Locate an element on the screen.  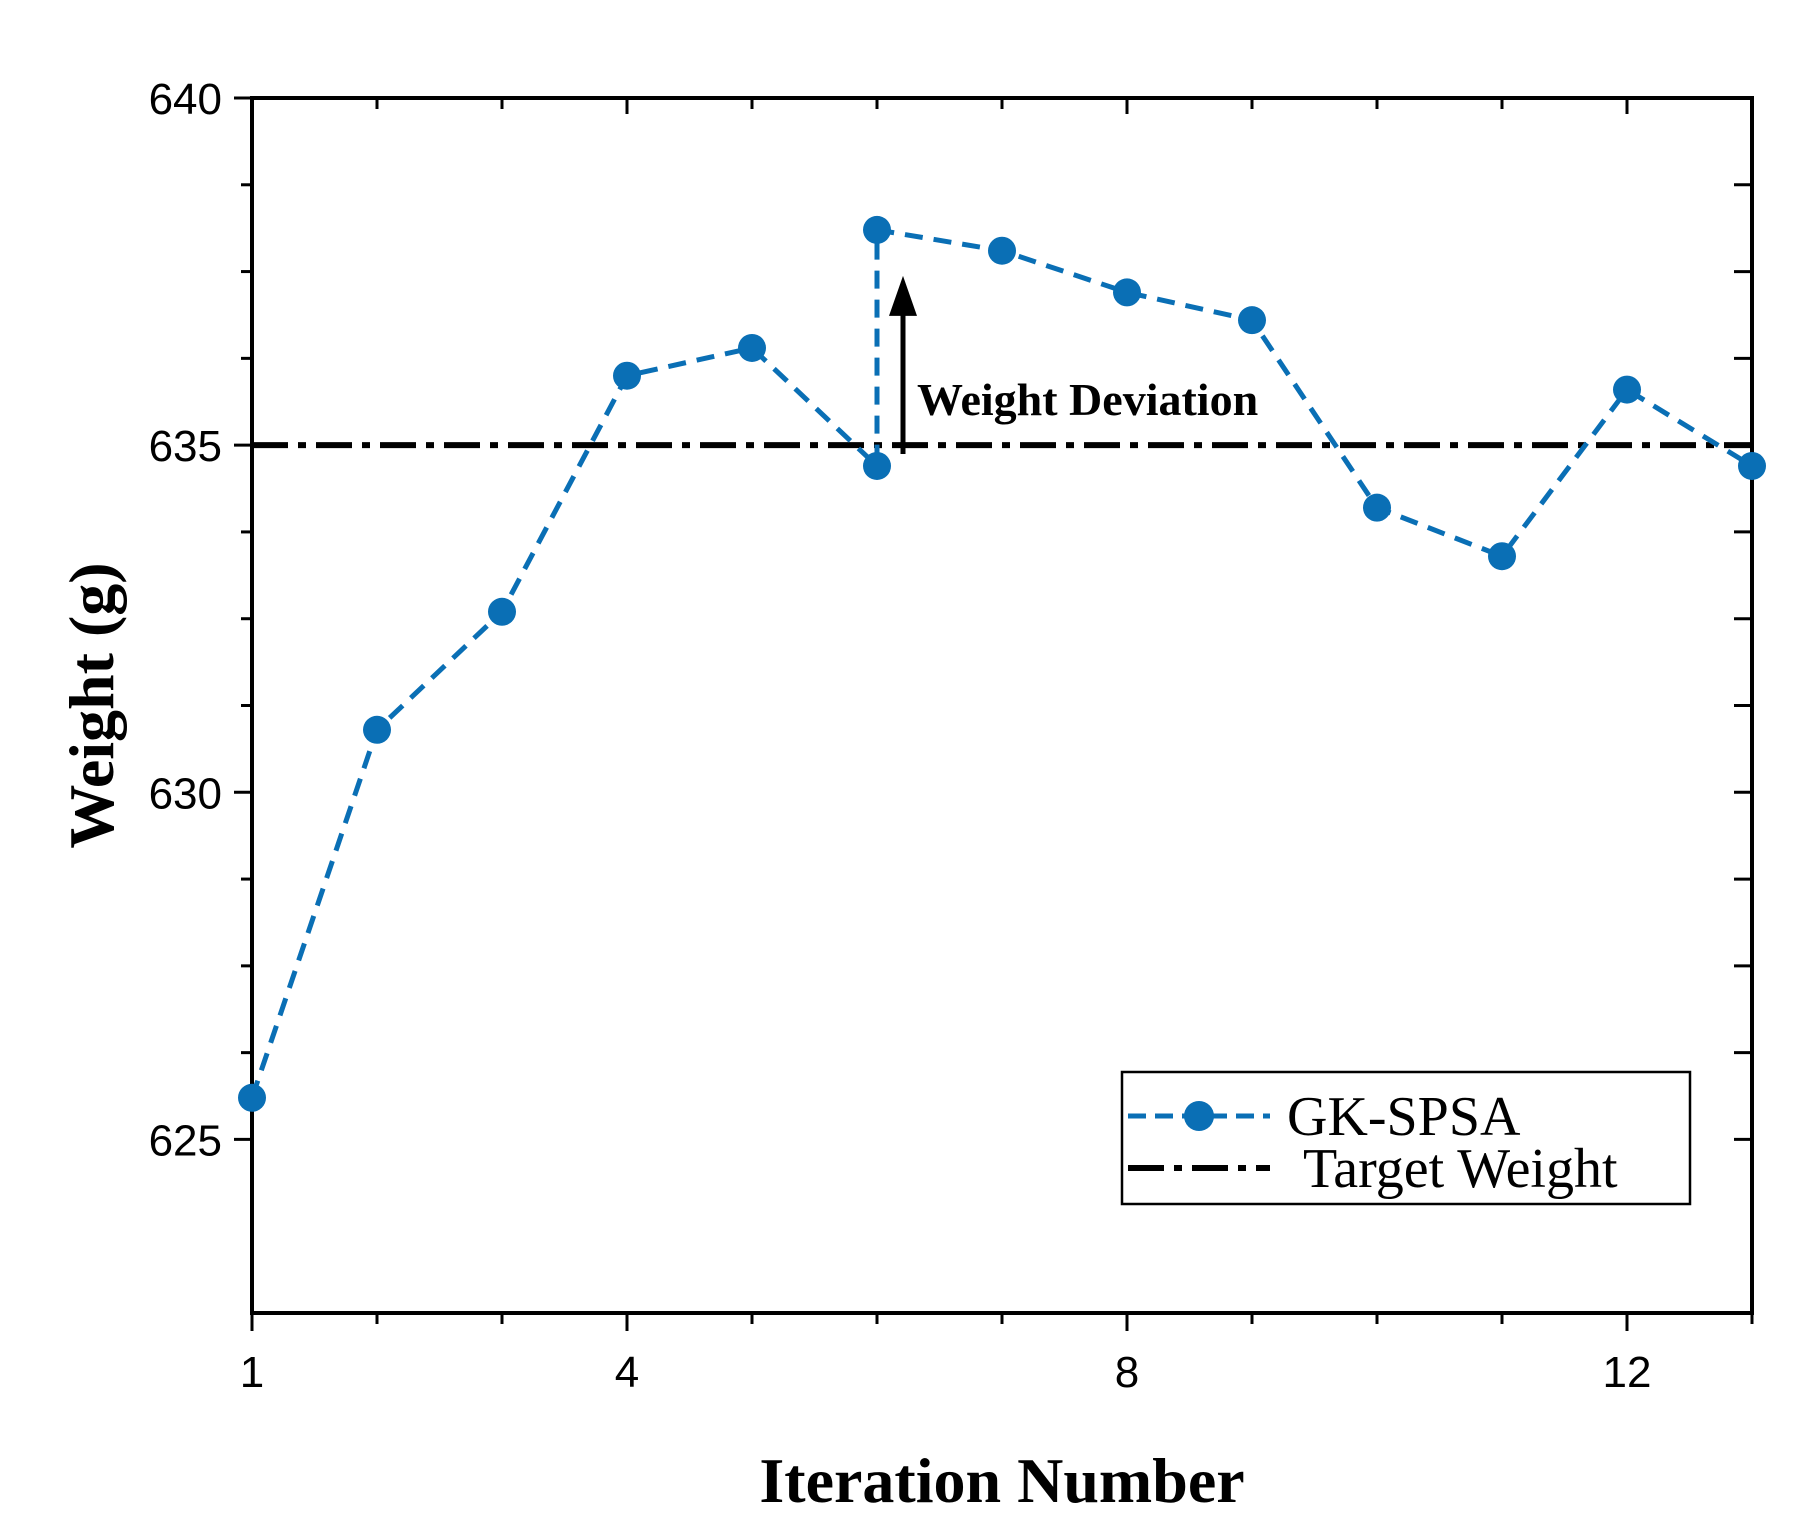
legend-box is located at coordinates (1406, 1138).